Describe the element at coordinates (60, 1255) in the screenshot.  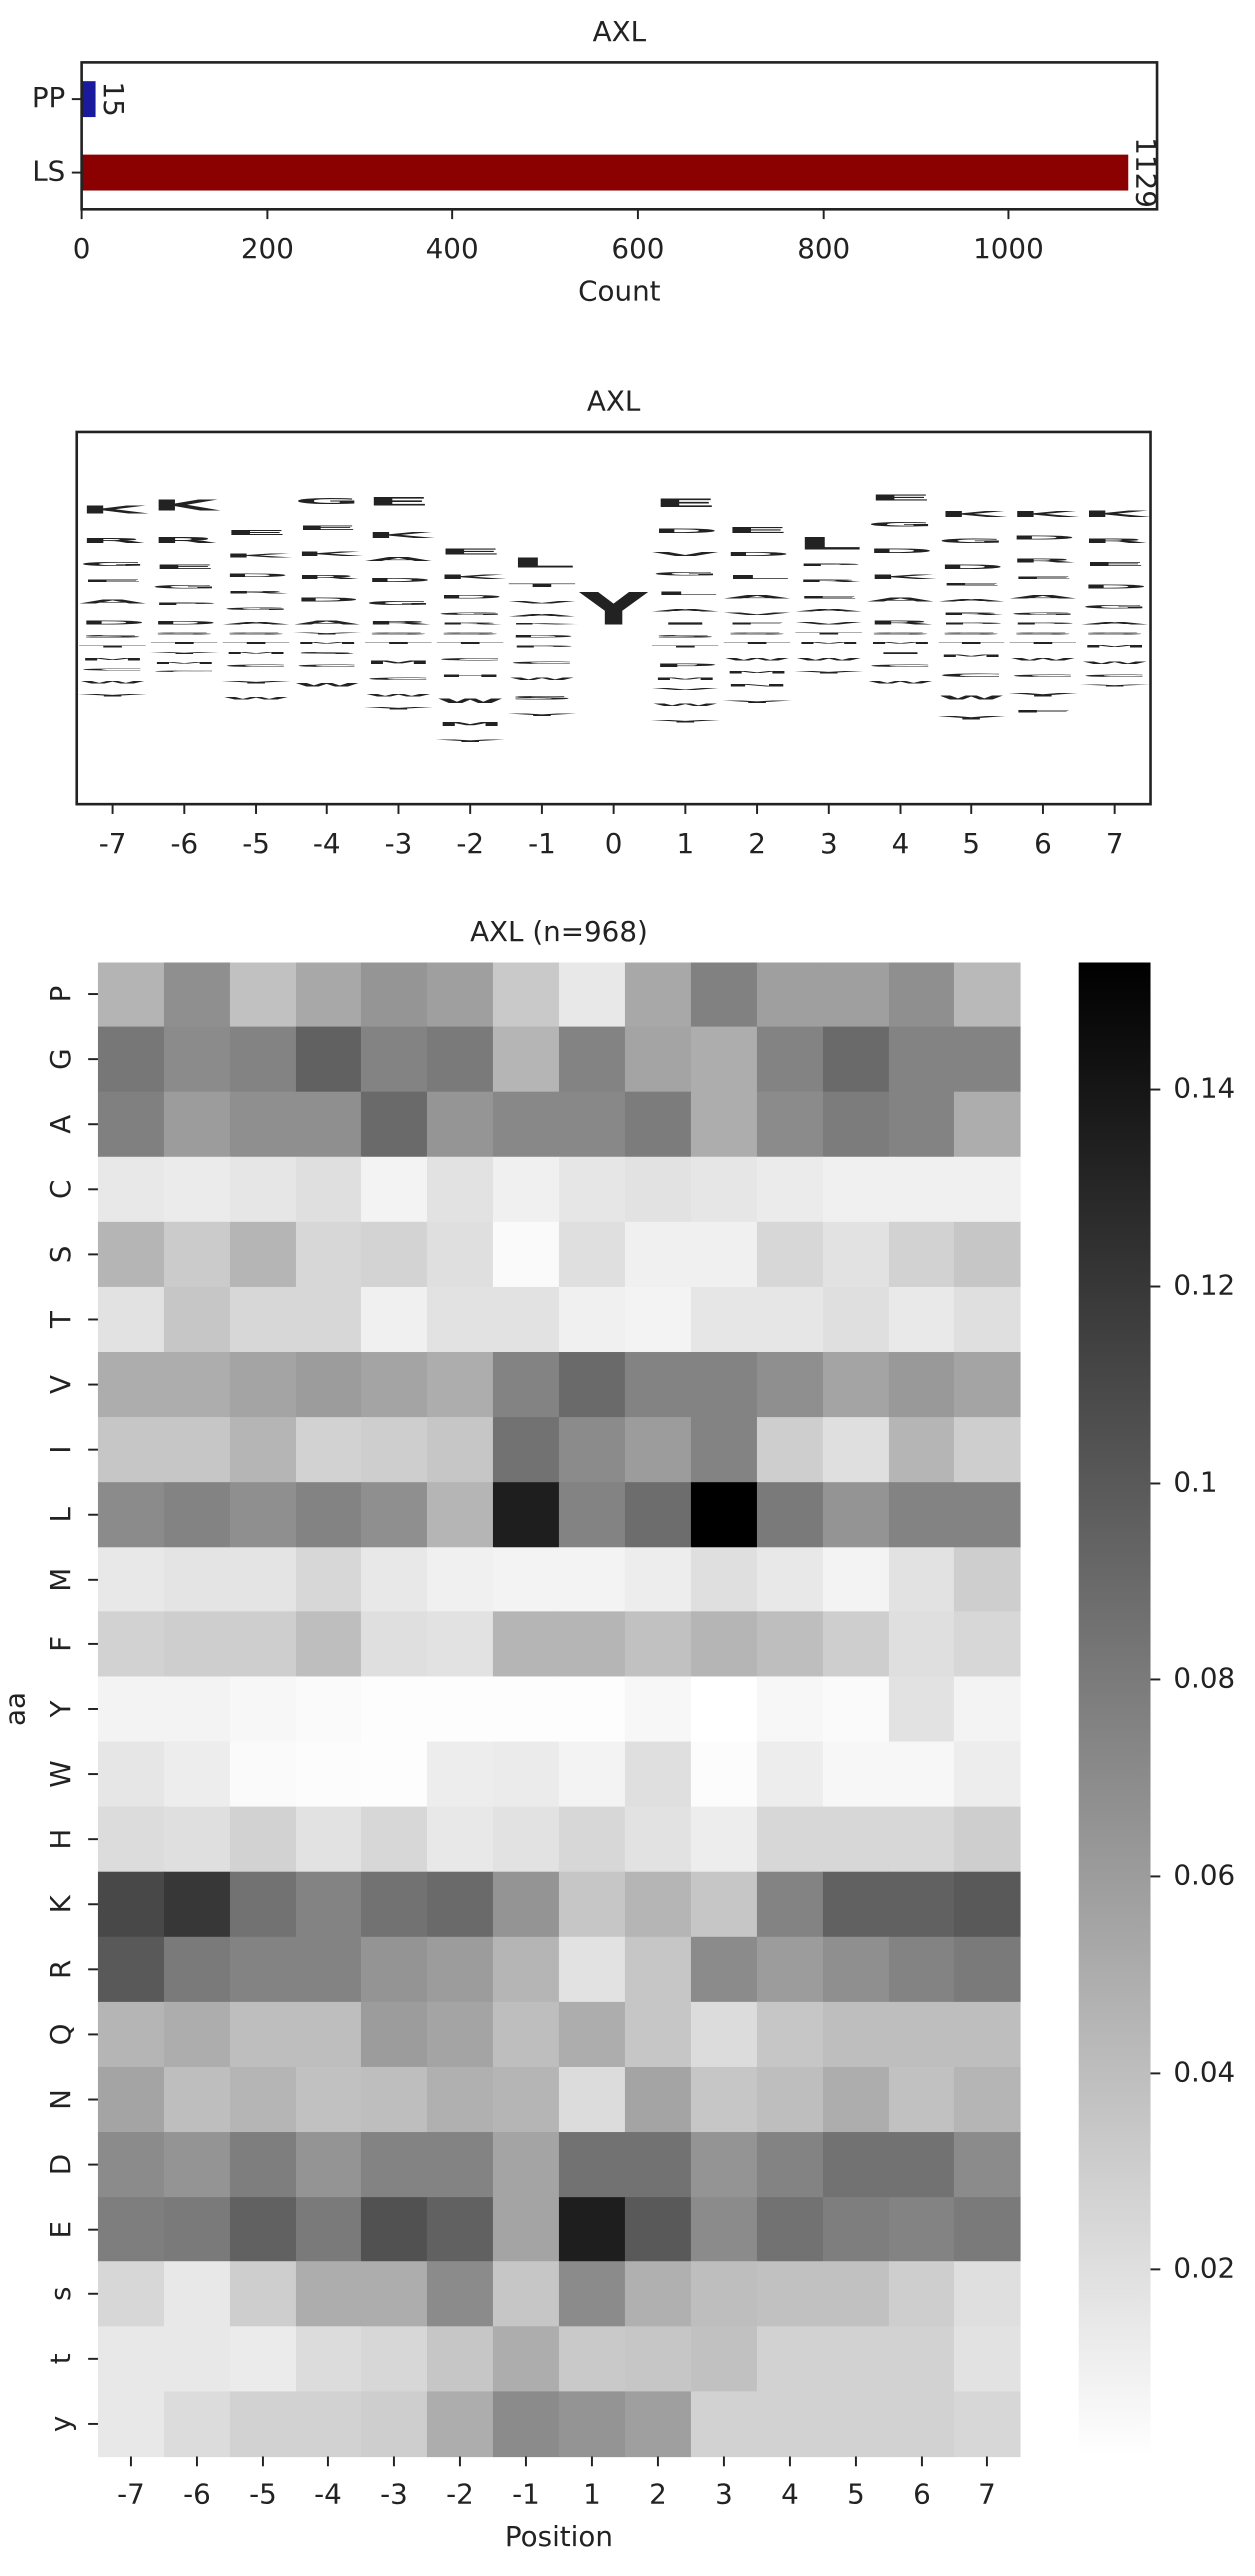
I see `y-tick-label: S` at that location.